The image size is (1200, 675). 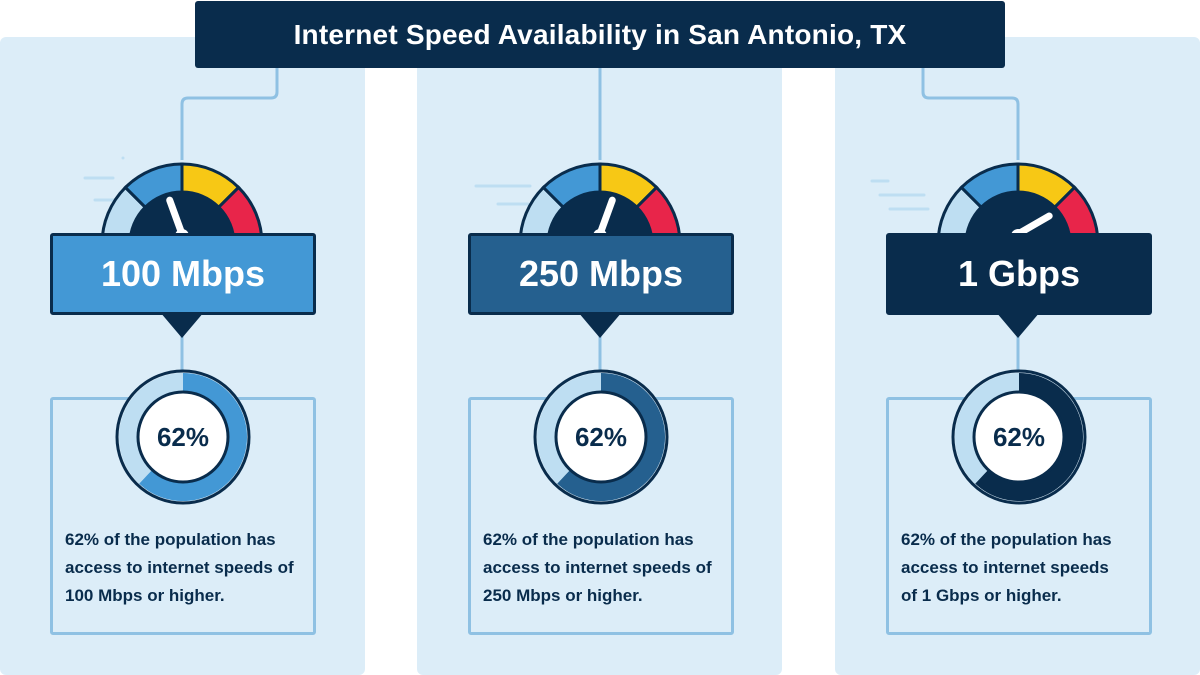 I want to click on connector-line-right, so click(x=970, y=114).